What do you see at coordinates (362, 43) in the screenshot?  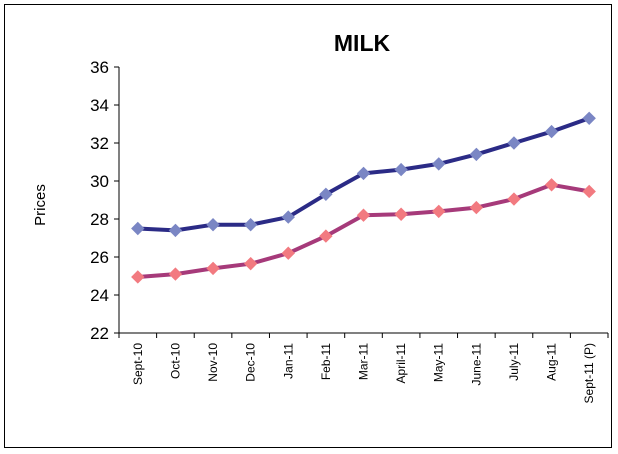 I see `chart-title: MILK` at bounding box center [362, 43].